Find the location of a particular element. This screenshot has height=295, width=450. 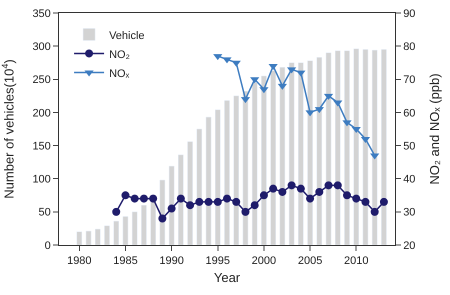

y-tick-label: 150 is located at coordinates (41, 146).